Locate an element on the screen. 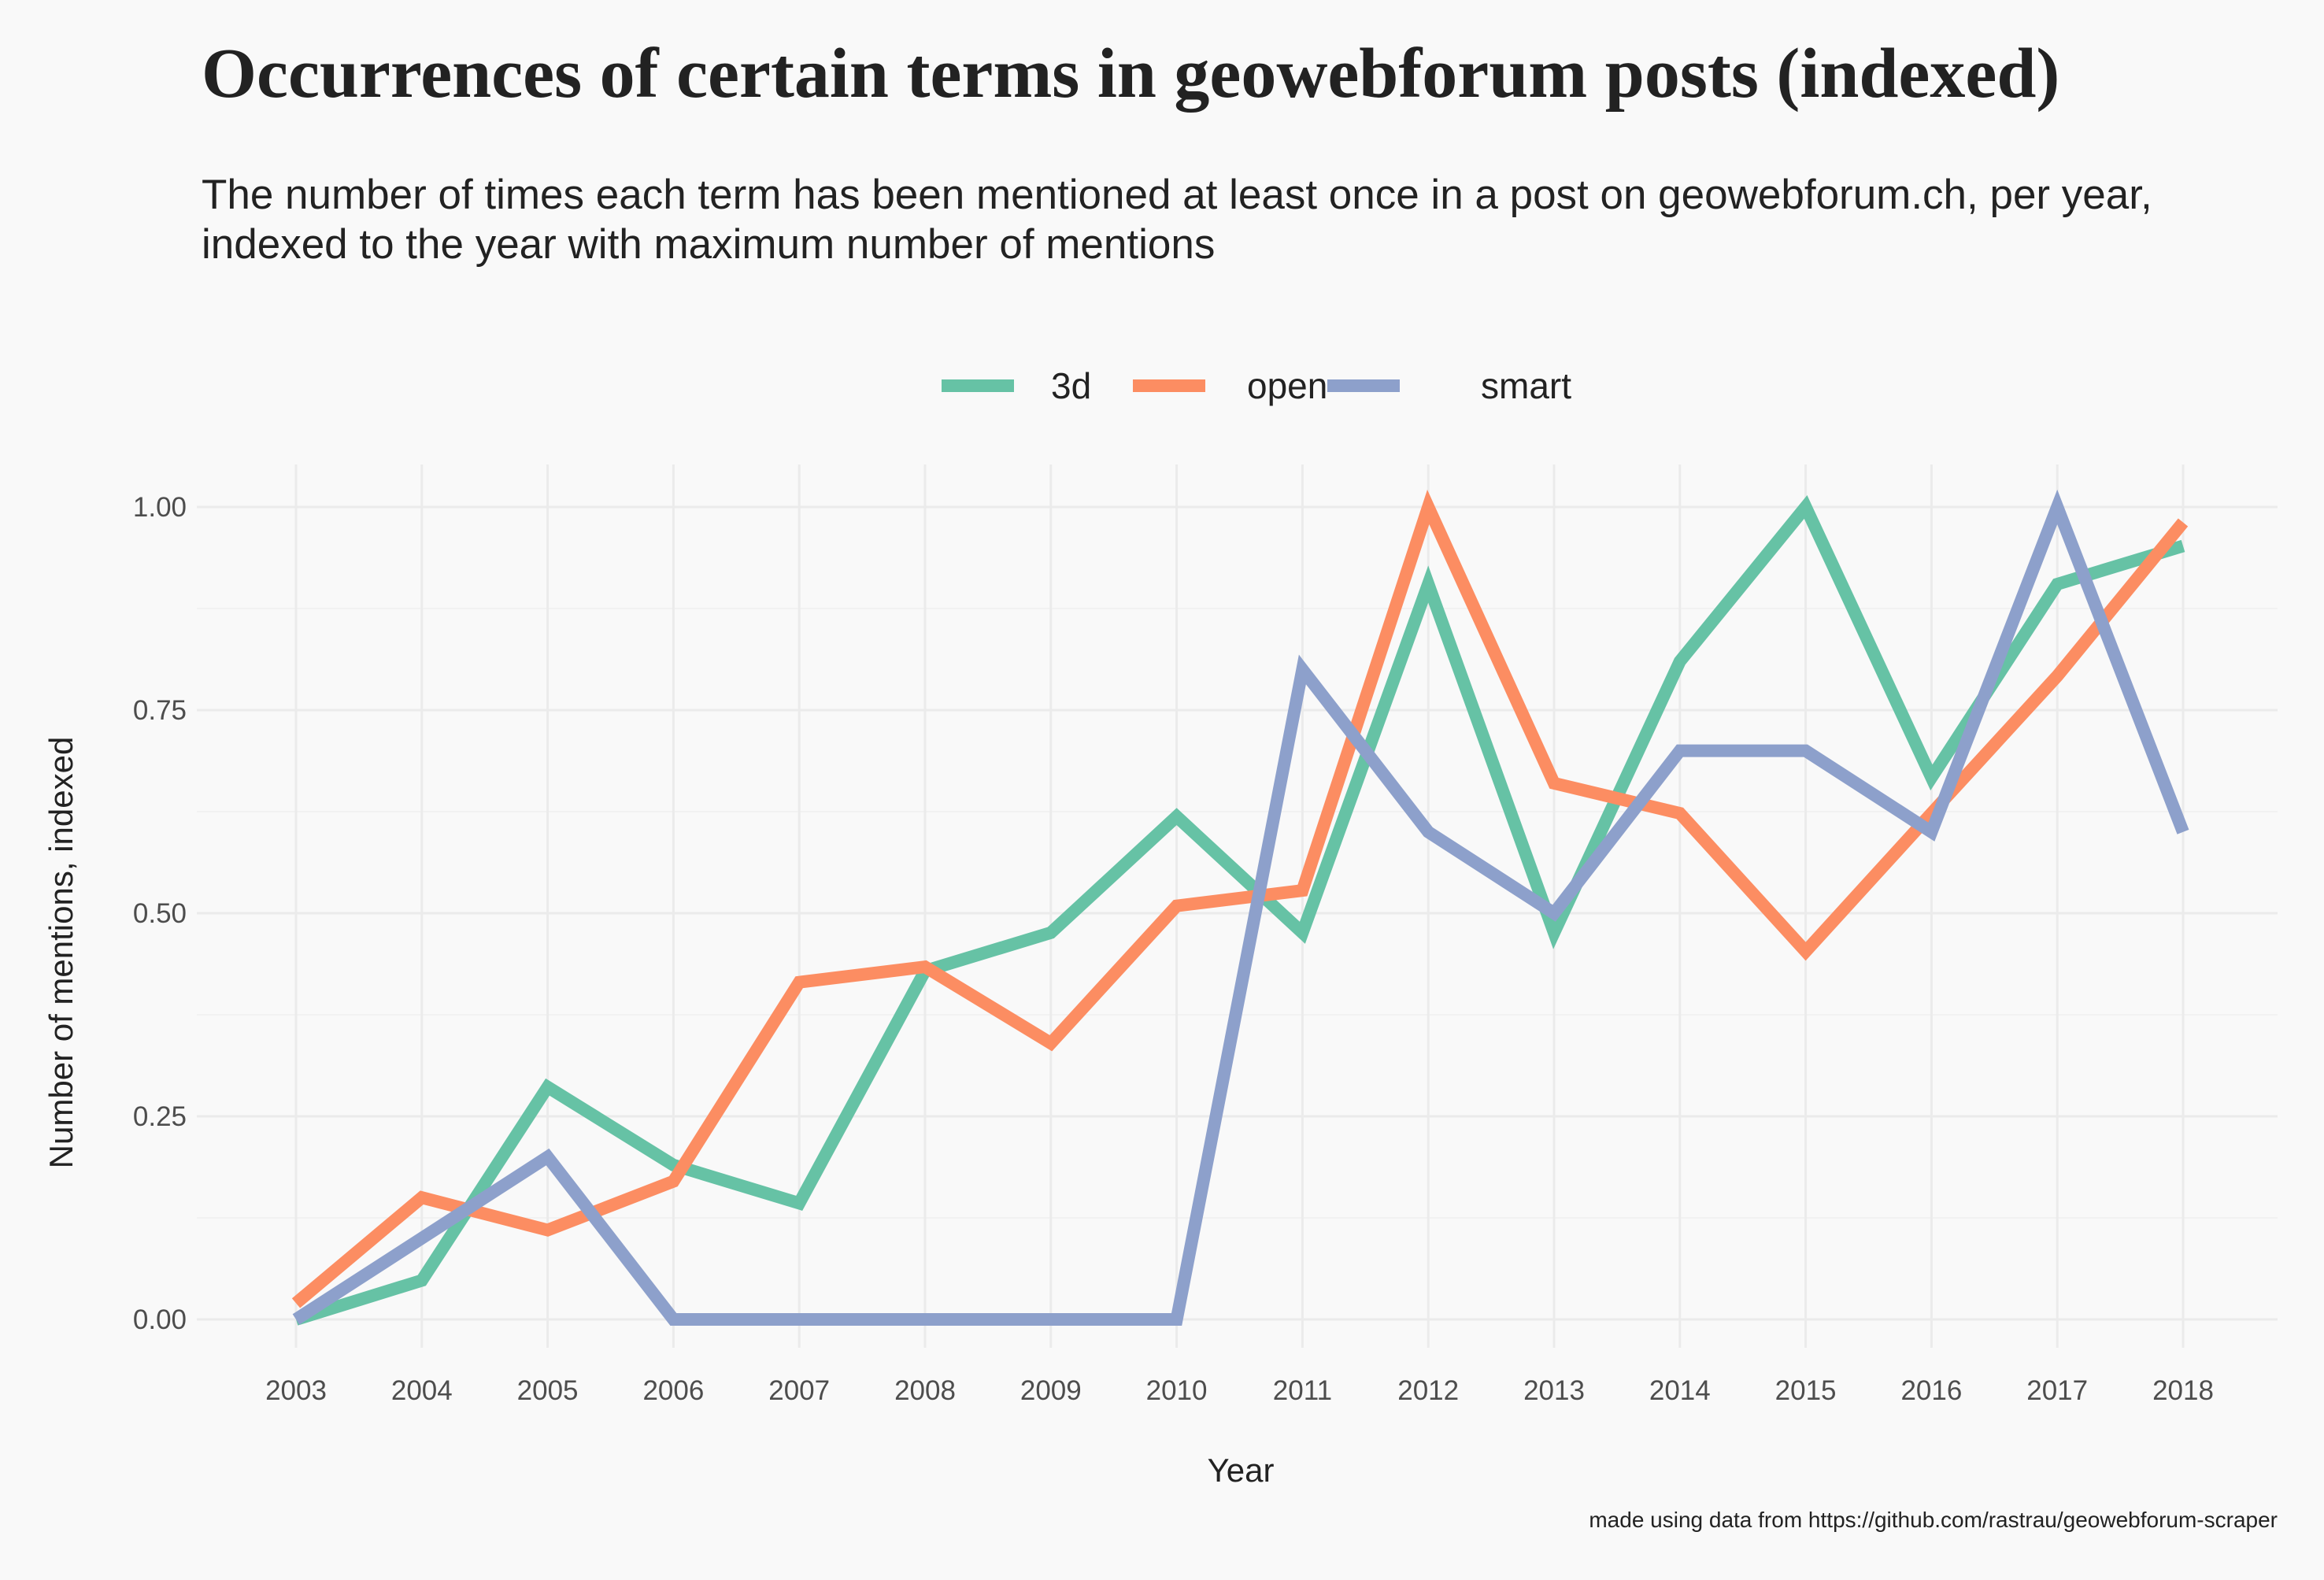  y-tick-label: 0.50 is located at coordinates (160, 913).